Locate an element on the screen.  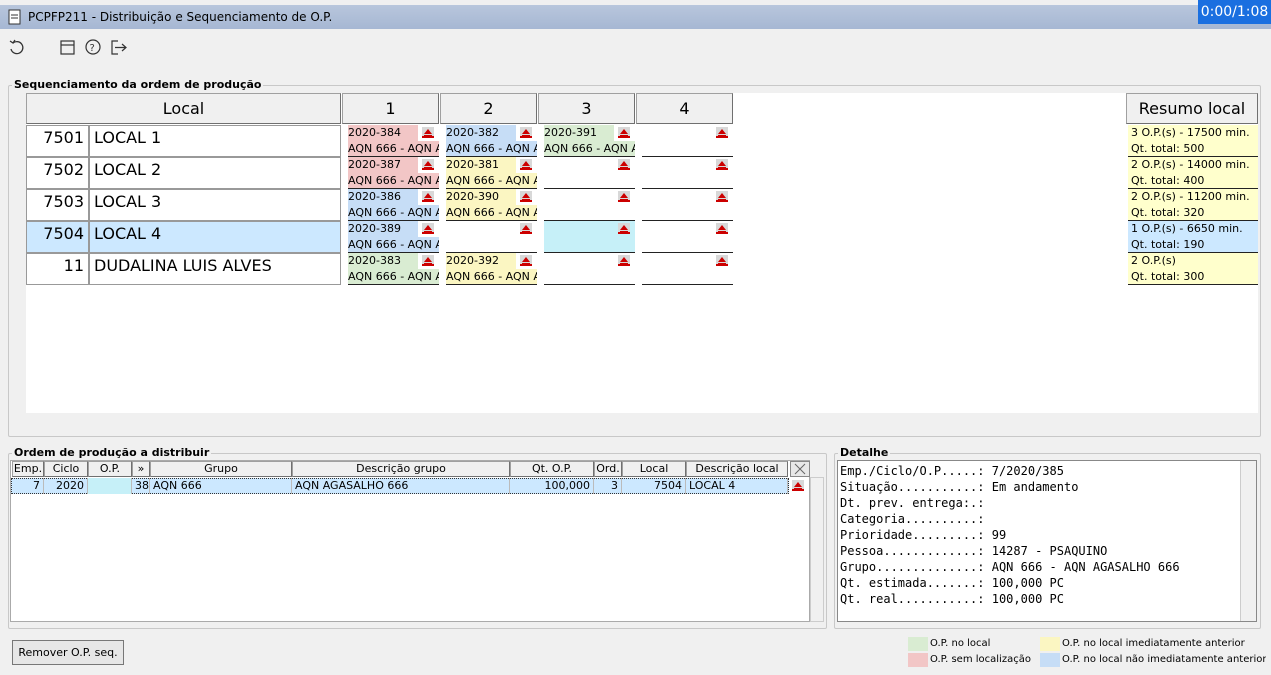
column-header: O.P. is located at coordinates (110, 469).